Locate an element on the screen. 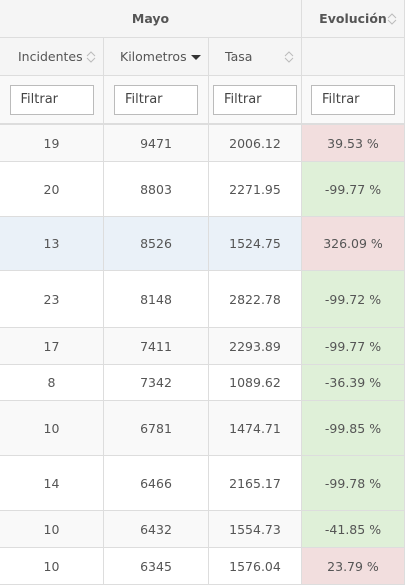 This screenshot has width=405, height=585. table-cell: 2822.78 is located at coordinates (255, 299).